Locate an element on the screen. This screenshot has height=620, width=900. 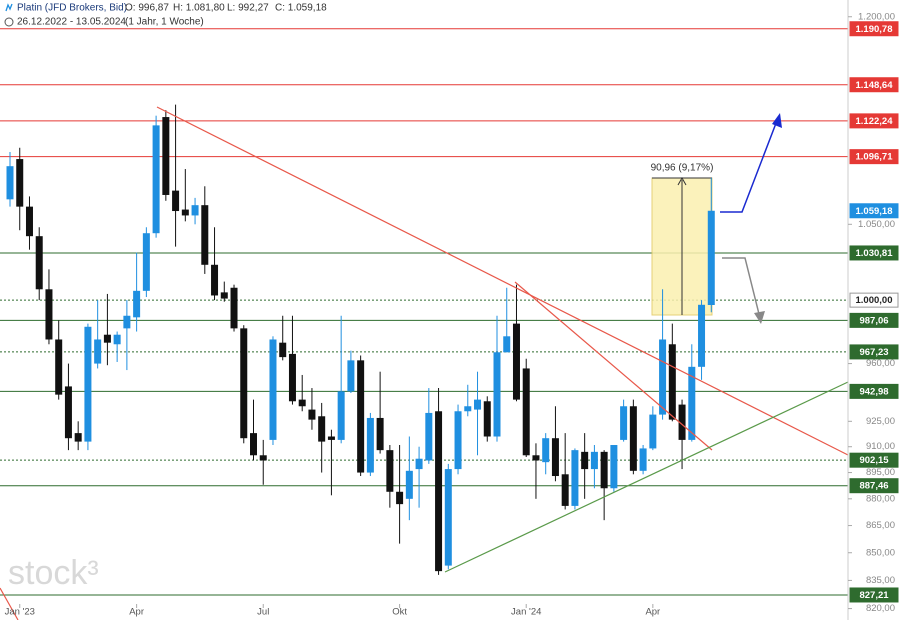
y-tick-label: 1.200,00 is located at coordinates (876, 16).